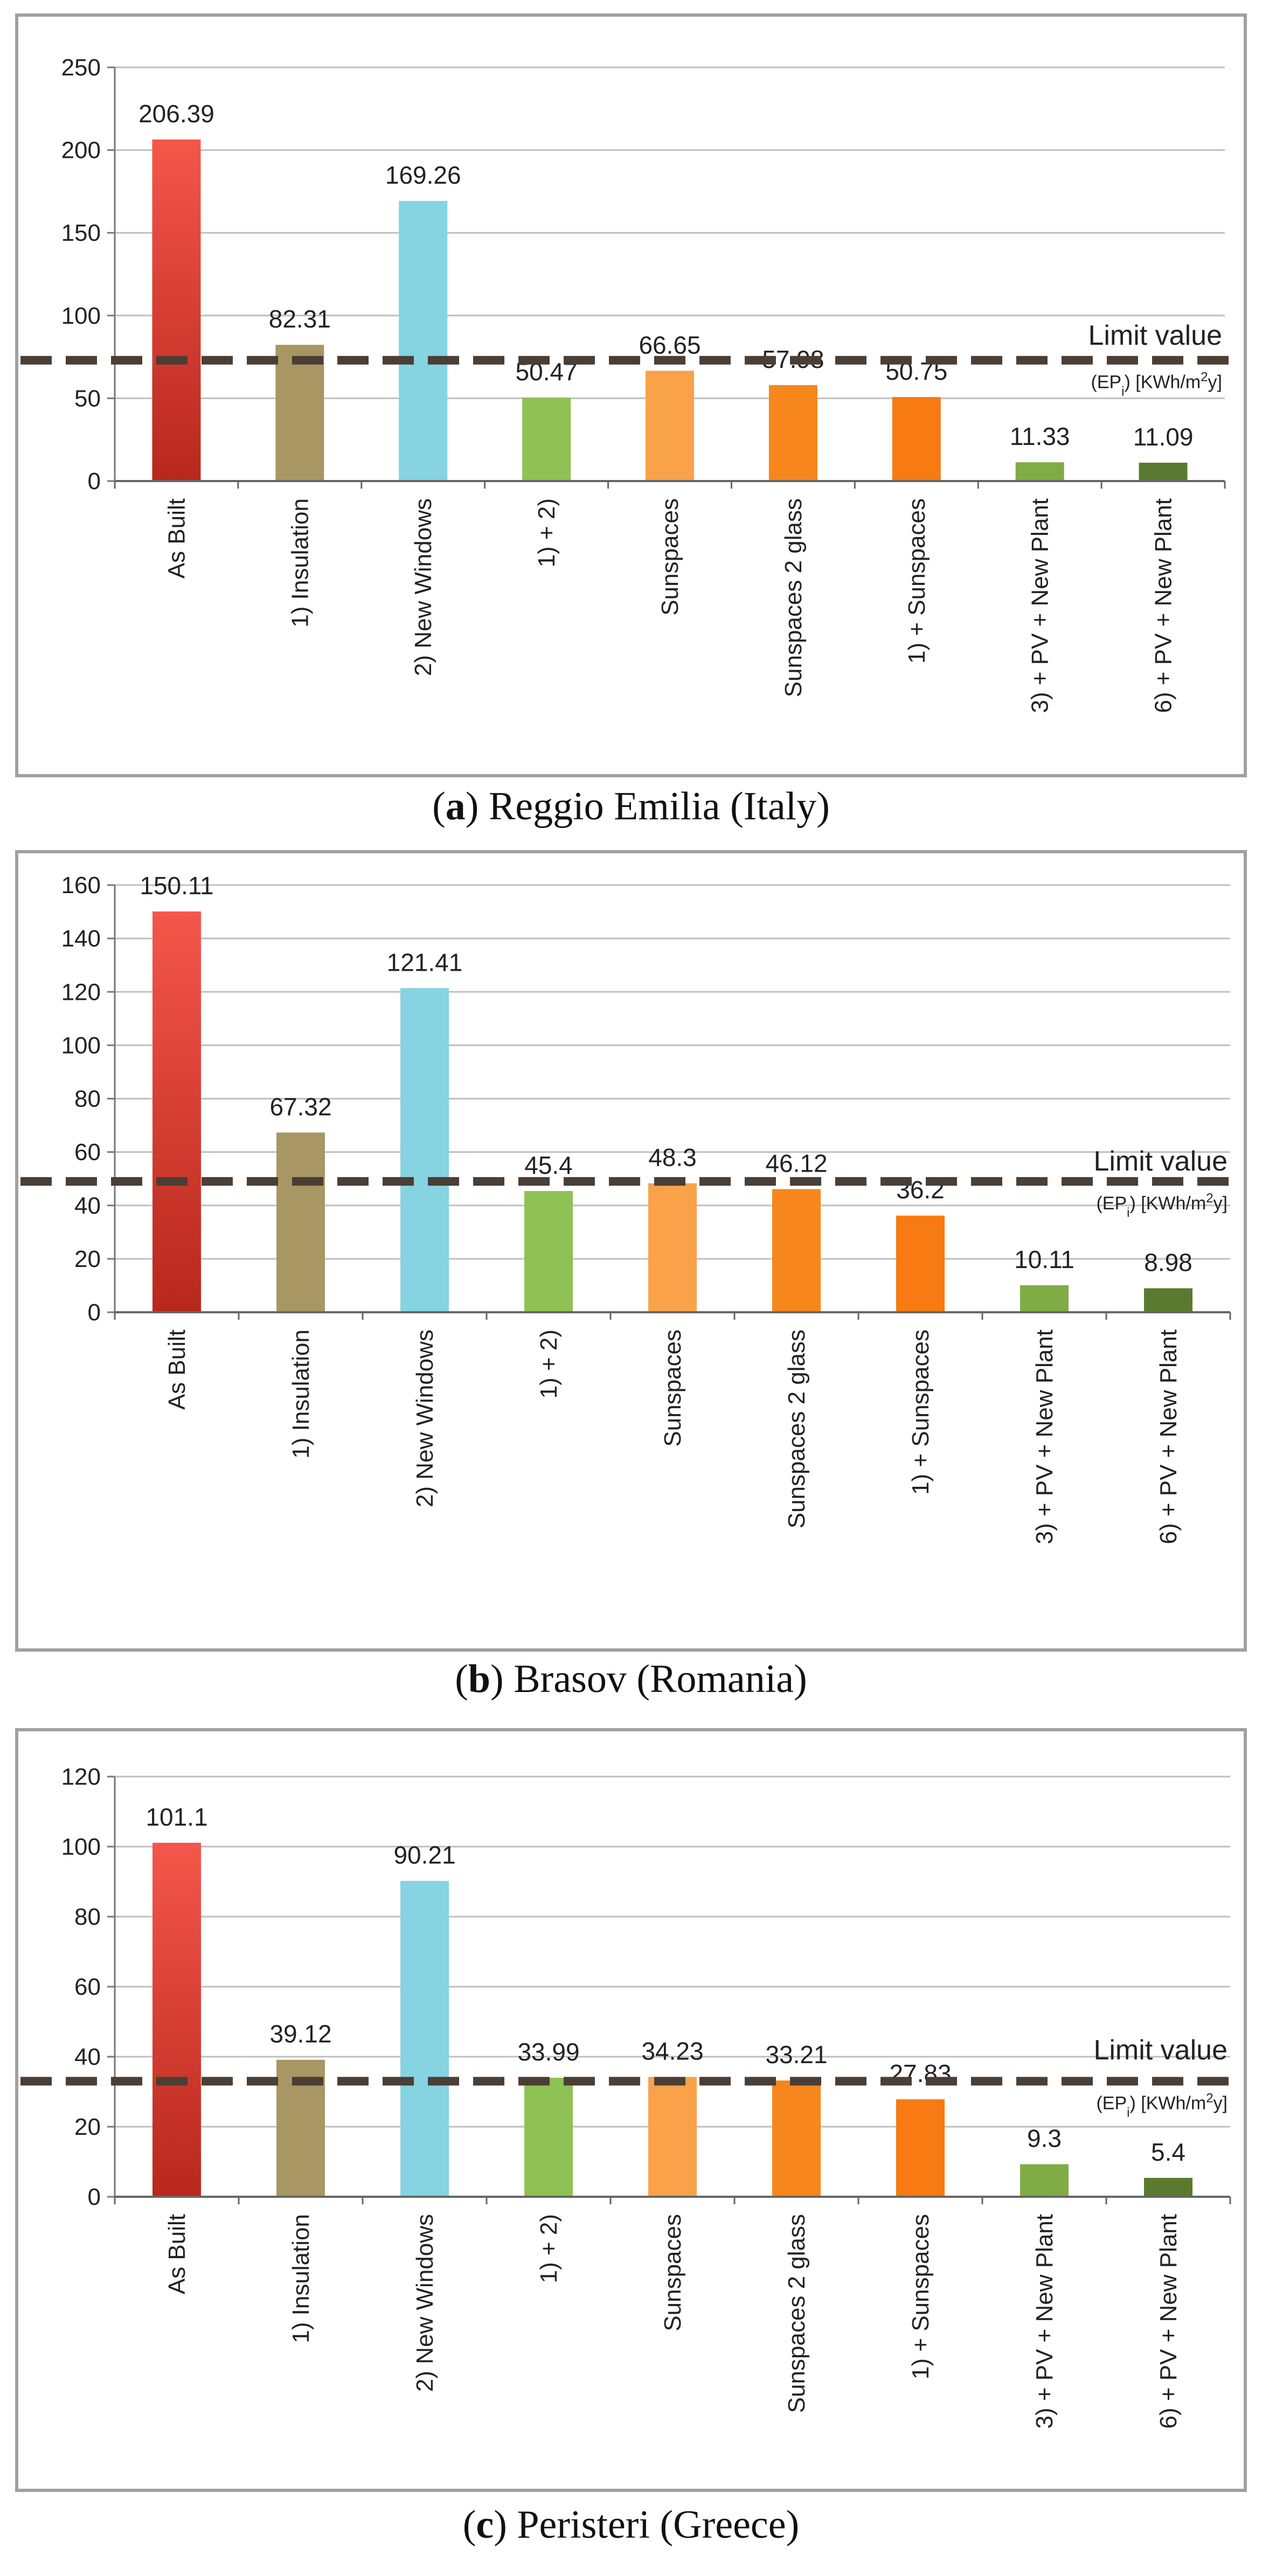  Describe the element at coordinates (81, 939) in the screenshot. I see `y-tick-label: 140` at that location.